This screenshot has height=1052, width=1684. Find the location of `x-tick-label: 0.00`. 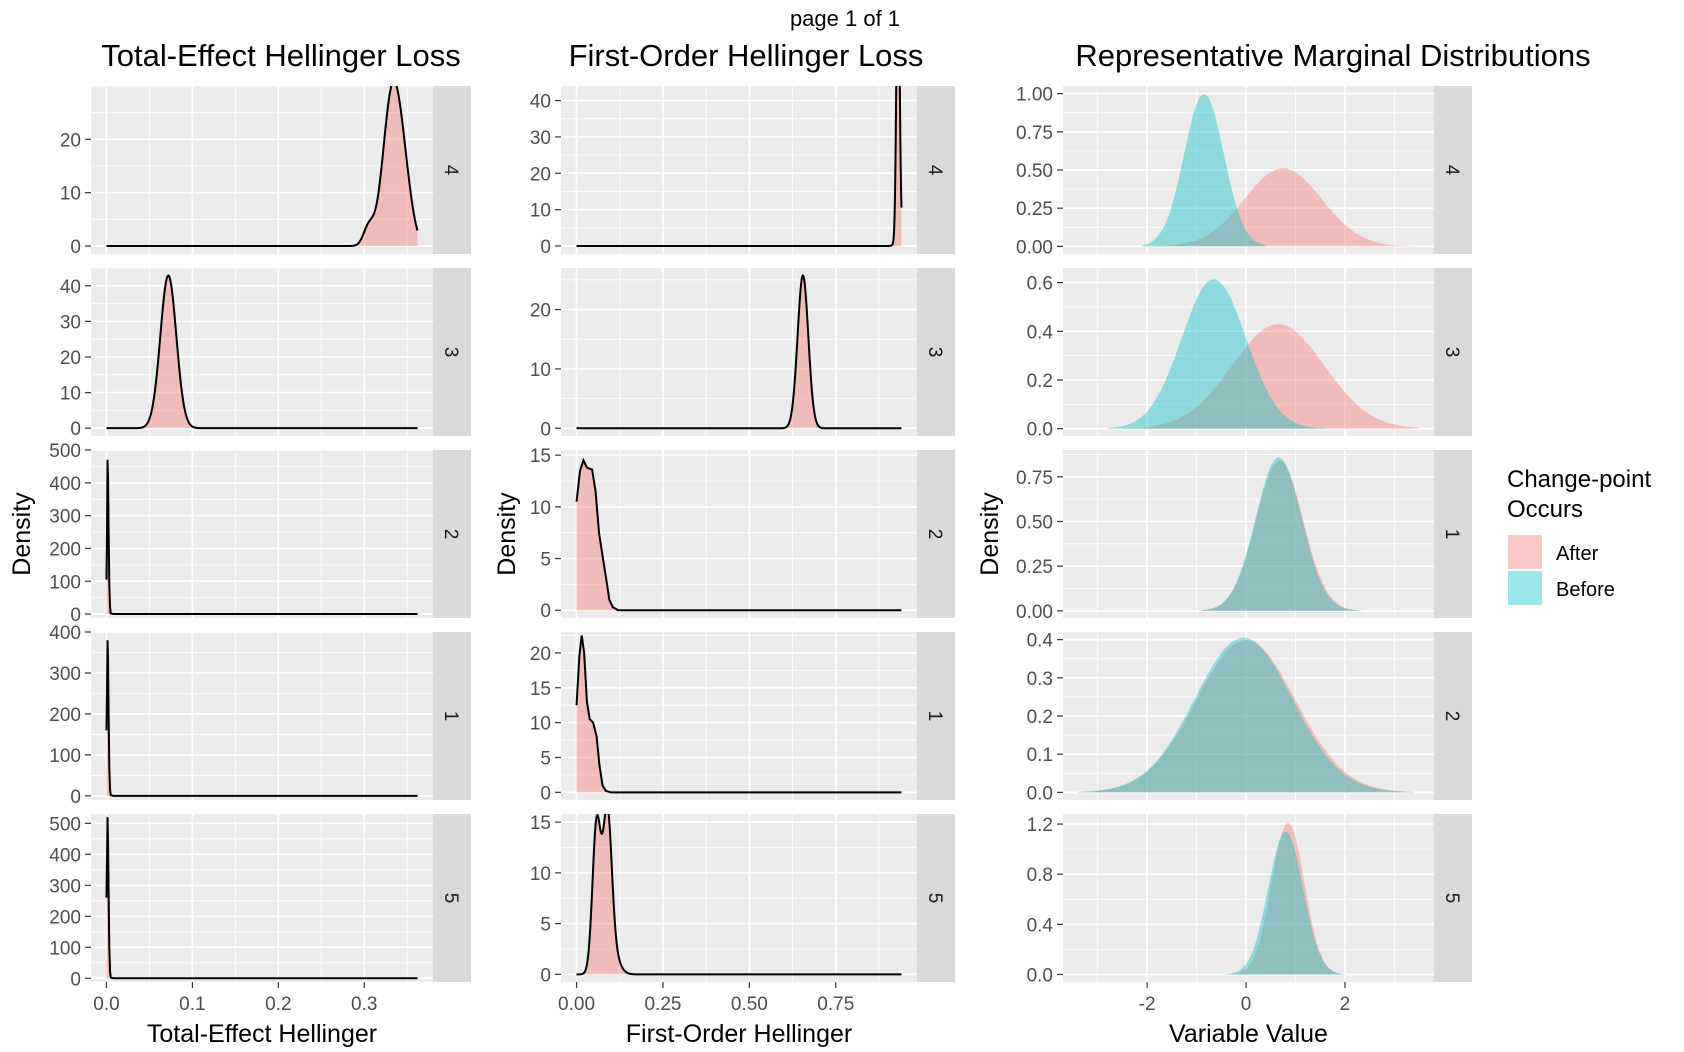

x-tick-label: 0.00 is located at coordinates (576, 1004).